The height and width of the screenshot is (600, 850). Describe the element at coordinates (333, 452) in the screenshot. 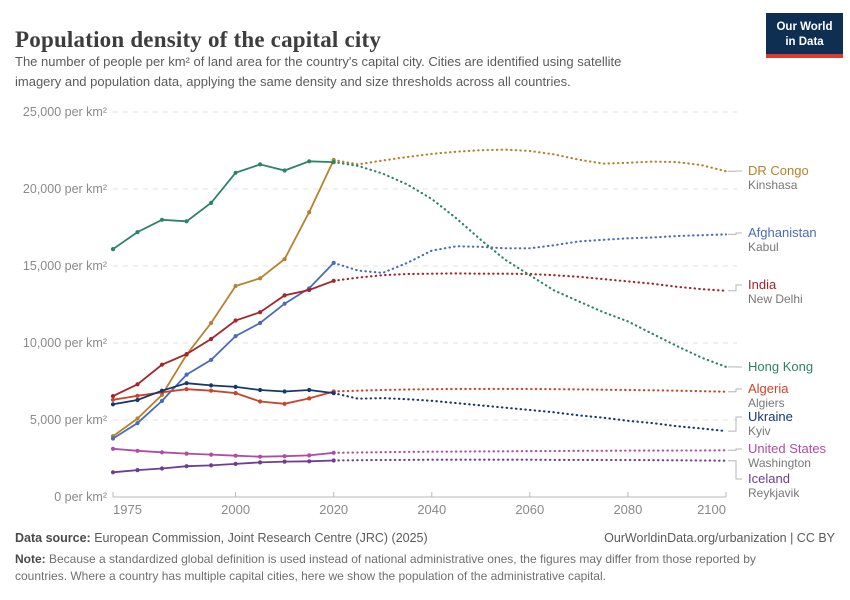

I see `data-point-united-states-2020` at that location.